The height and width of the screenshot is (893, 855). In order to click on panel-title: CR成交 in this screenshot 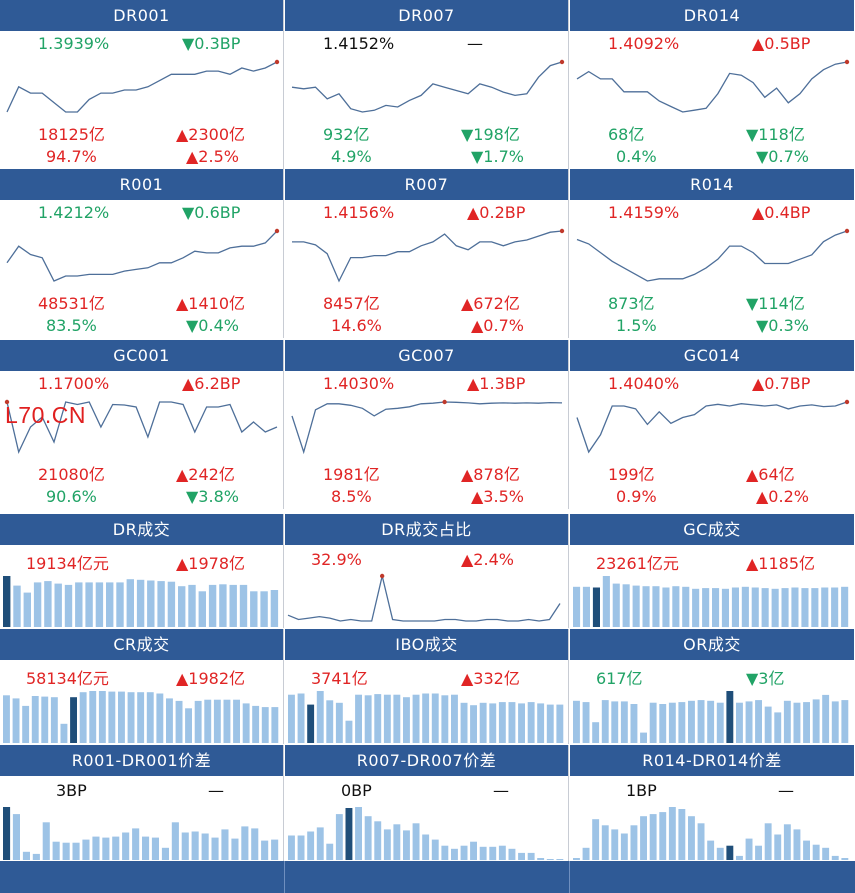, I will do `click(141, 644)`.